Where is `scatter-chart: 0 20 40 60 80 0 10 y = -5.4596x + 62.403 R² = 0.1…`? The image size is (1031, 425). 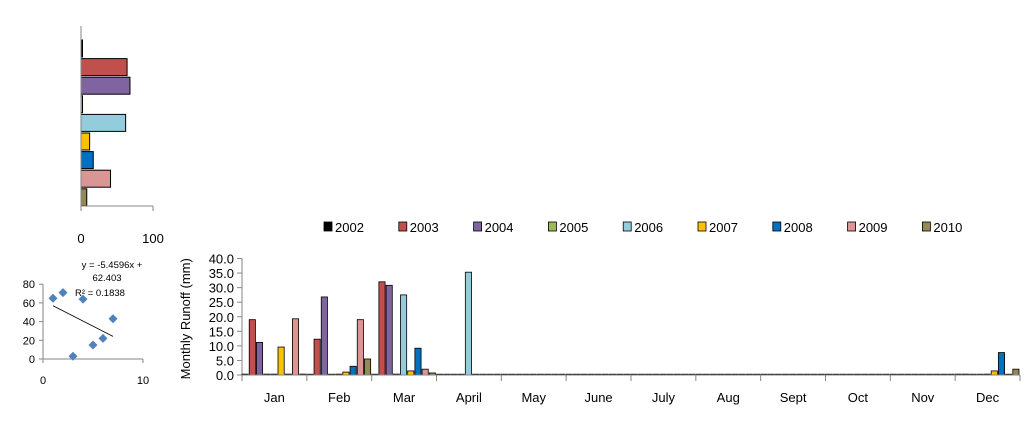 scatter-chart: 0 20 40 60 80 0 10 y = -5.4596x + 62.403 R² = 0.1… is located at coordinates (86, 323).